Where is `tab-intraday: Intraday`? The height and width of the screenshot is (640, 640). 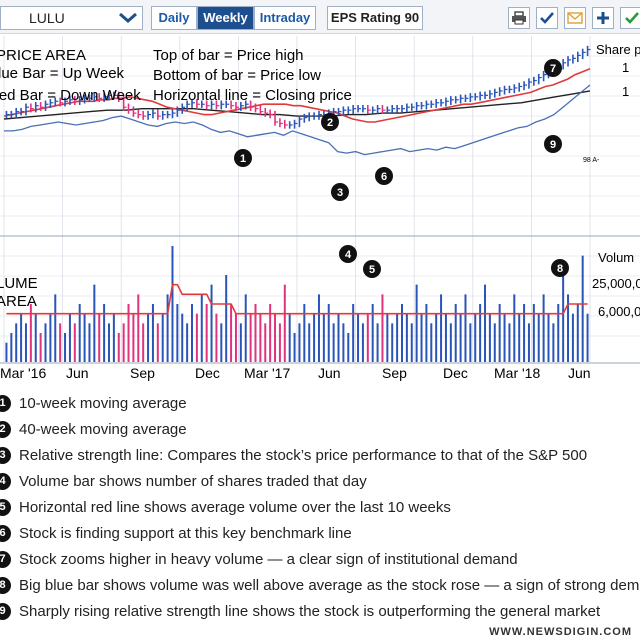 tab-intraday: Intraday is located at coordinates (285, 18).